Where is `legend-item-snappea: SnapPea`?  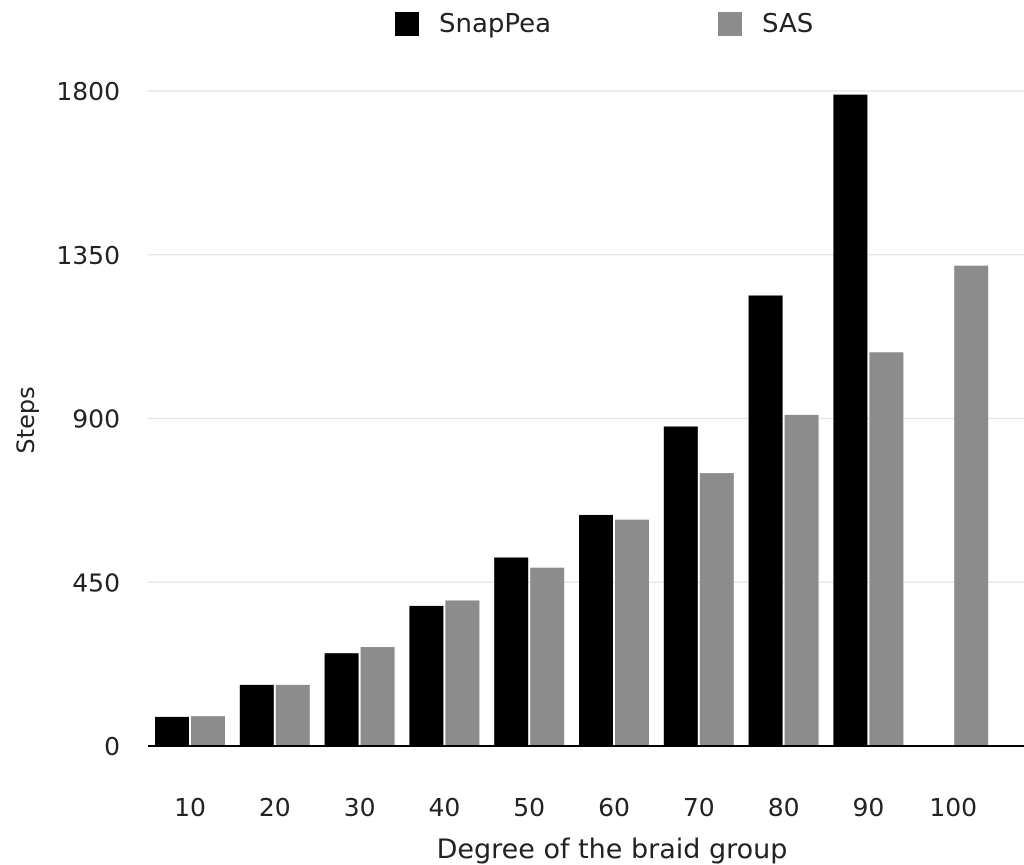
legend-item-snappea: SnapPea is located at coordinates (473, 24).